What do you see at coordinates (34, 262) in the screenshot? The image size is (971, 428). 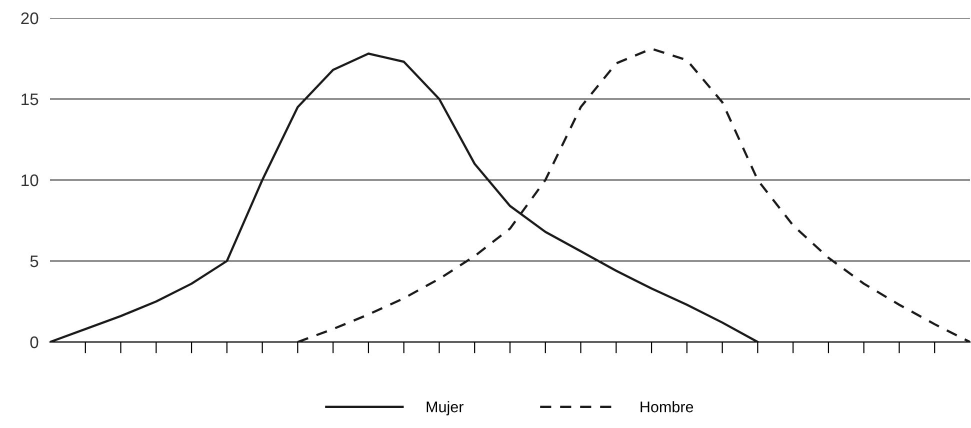 I see `y-tick-label: 5` at bounding box center [34, 262].